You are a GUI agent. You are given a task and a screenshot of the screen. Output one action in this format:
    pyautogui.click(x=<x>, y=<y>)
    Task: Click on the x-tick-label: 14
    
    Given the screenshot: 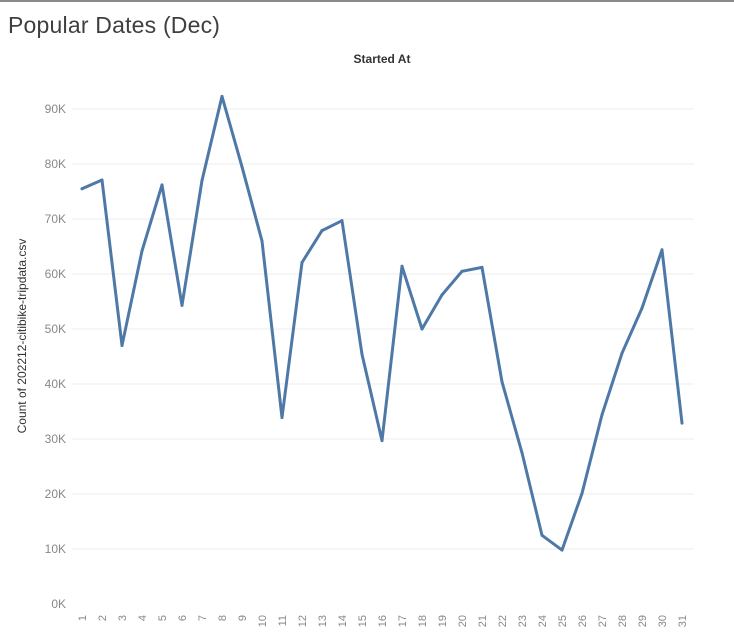 What is the action you would take?
    pyautogui.click(x=343, y=621)
    